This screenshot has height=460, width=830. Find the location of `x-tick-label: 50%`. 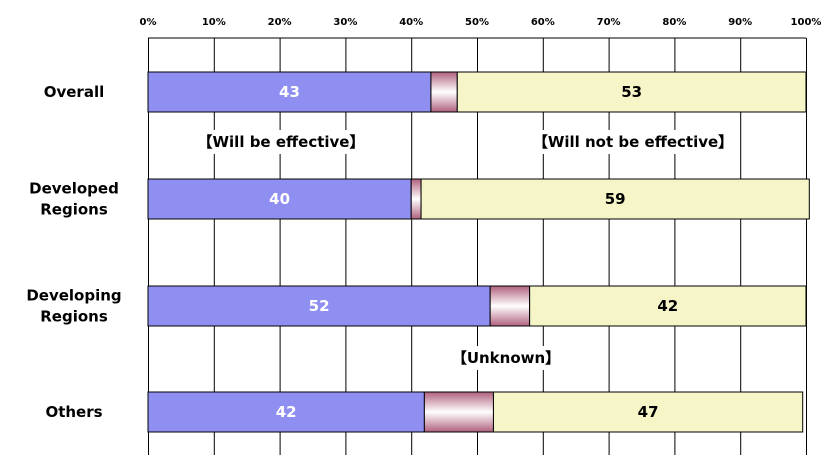

x-tick-label: 50% is located at coordinates (477, 22).